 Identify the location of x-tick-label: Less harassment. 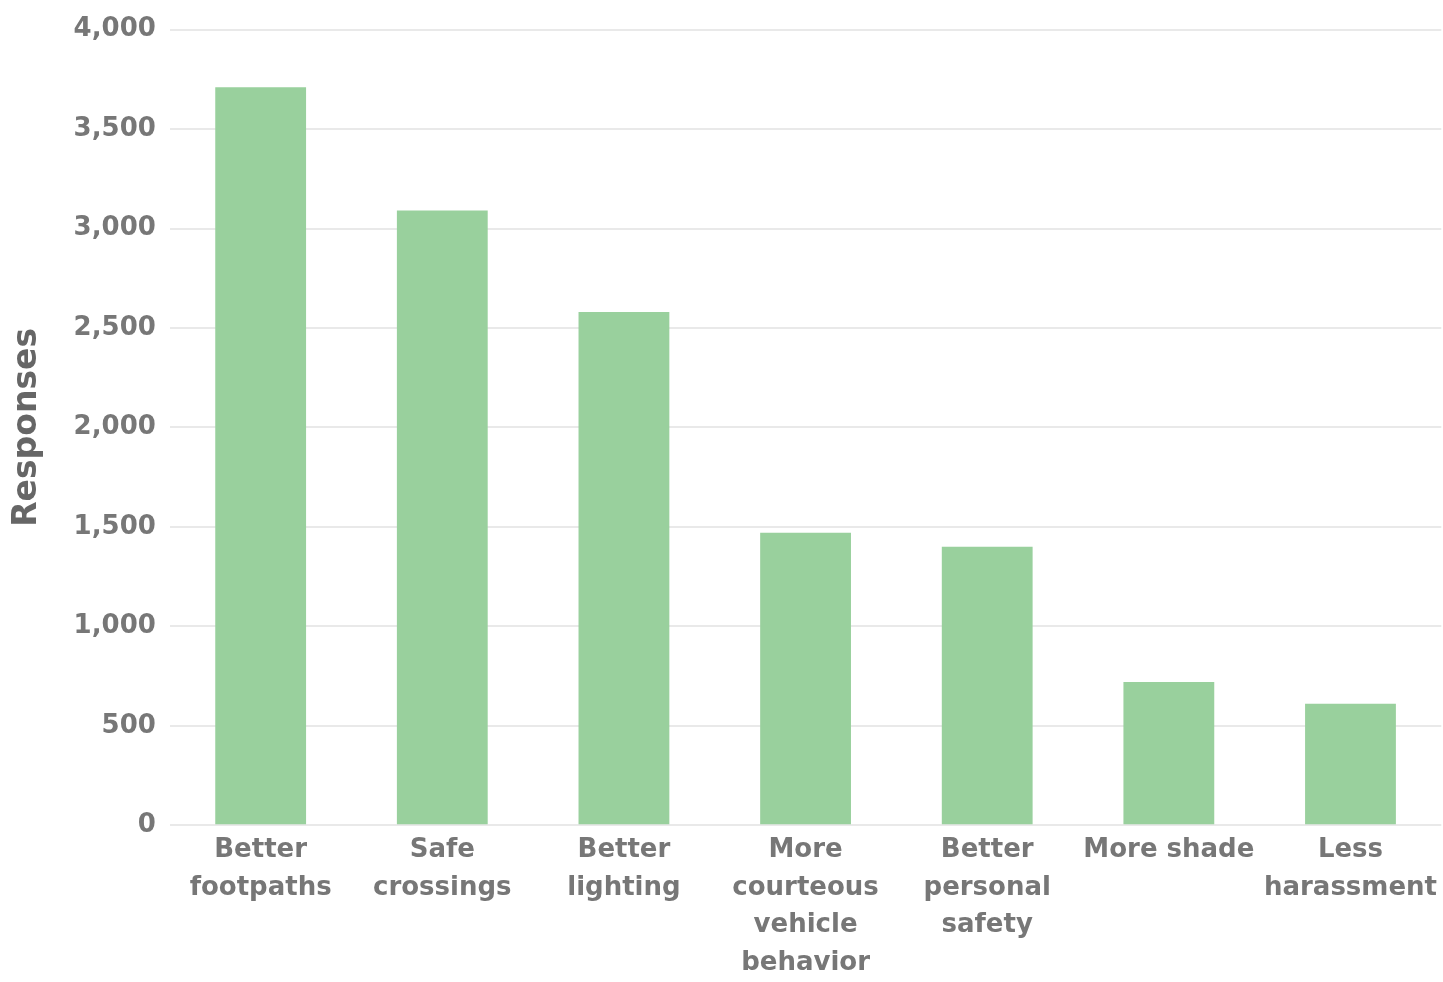
(1350, 866).